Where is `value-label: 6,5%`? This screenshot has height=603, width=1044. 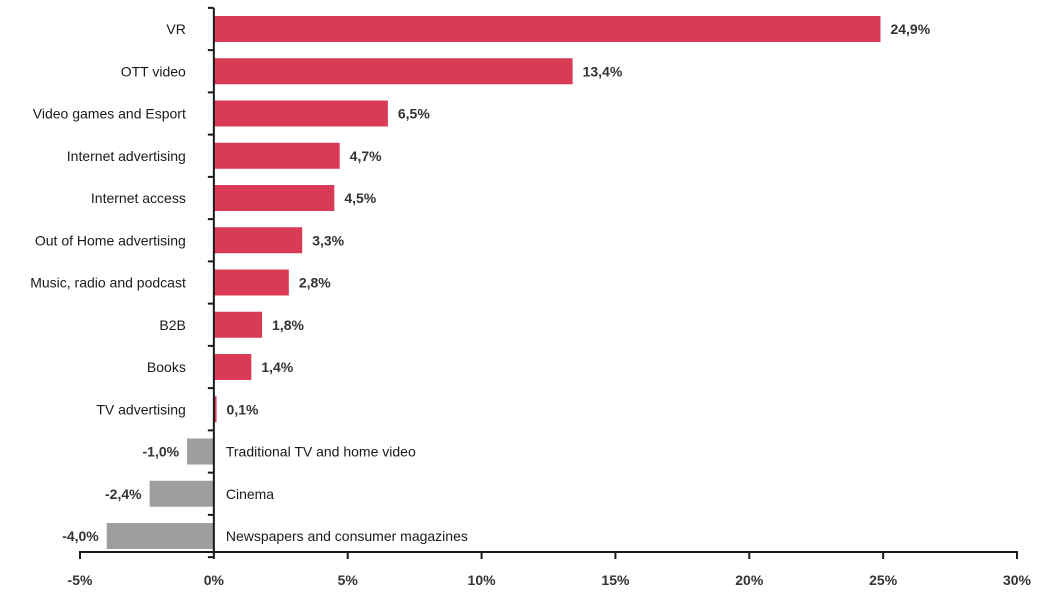 value-label: 6,5% is located at coordinates (414, 114).